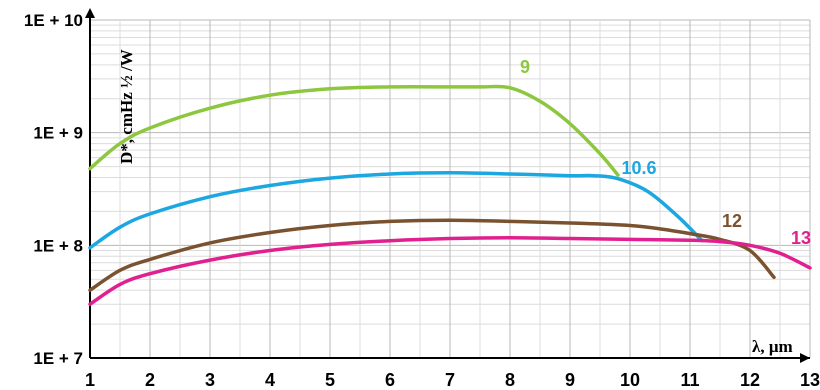 The height and width of the screenshot is (390, 820). What do you see at coordinates (810, 380) in the screenshot?
I see `x-tick-label: 13` at bounding box center [810, 380].